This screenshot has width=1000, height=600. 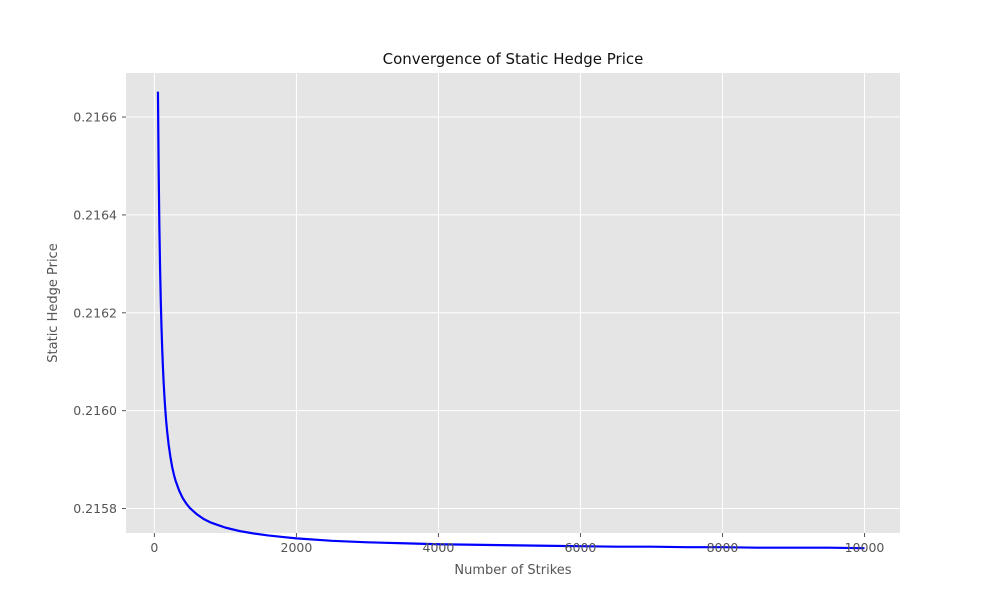 I want to click on x-axis-ticks: 0 2000 4000 6000 8000 10000, so click(x=517, y=544).